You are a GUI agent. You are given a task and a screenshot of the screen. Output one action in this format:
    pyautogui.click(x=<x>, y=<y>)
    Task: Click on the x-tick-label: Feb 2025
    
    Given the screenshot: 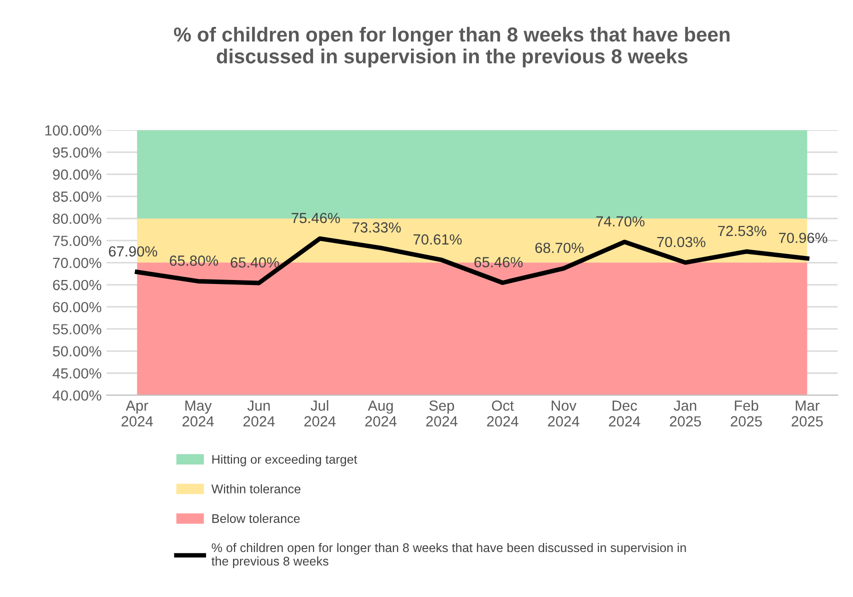 What is the action you would take?
    pyautogui.click(x=746, y=413)
    